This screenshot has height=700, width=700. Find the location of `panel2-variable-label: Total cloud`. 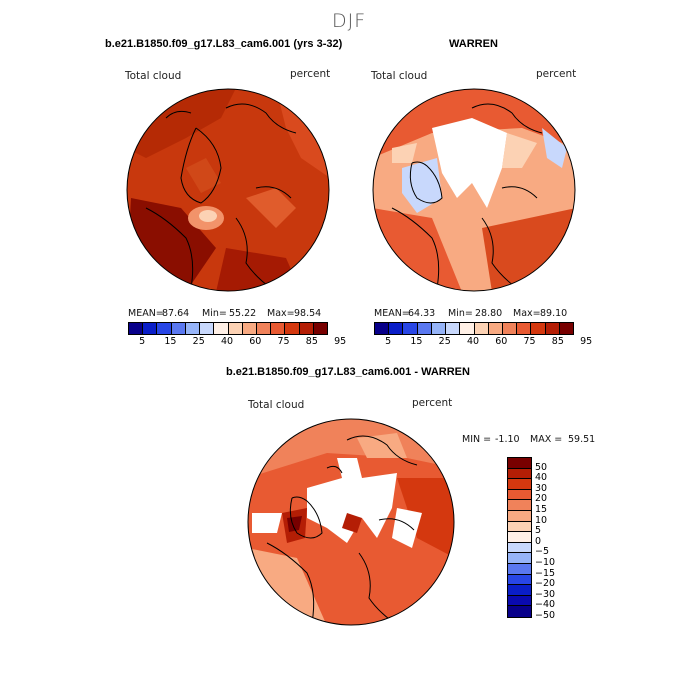

panel2-variable-label: Total cloud is located at coordinates (399, 76).